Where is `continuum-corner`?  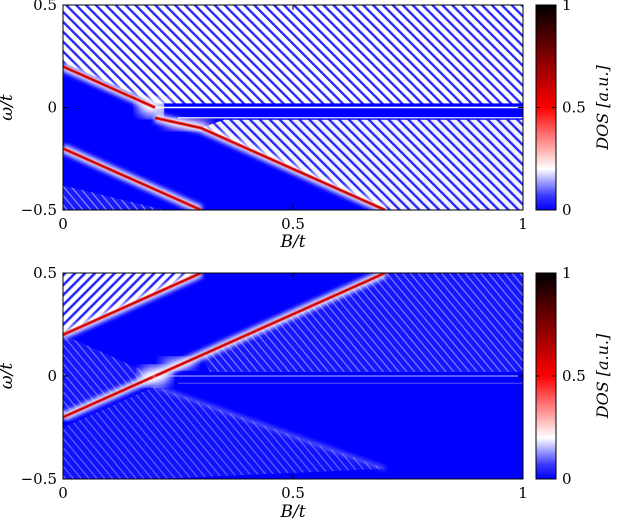 continuum-corner is located at coordinates (114, 197).